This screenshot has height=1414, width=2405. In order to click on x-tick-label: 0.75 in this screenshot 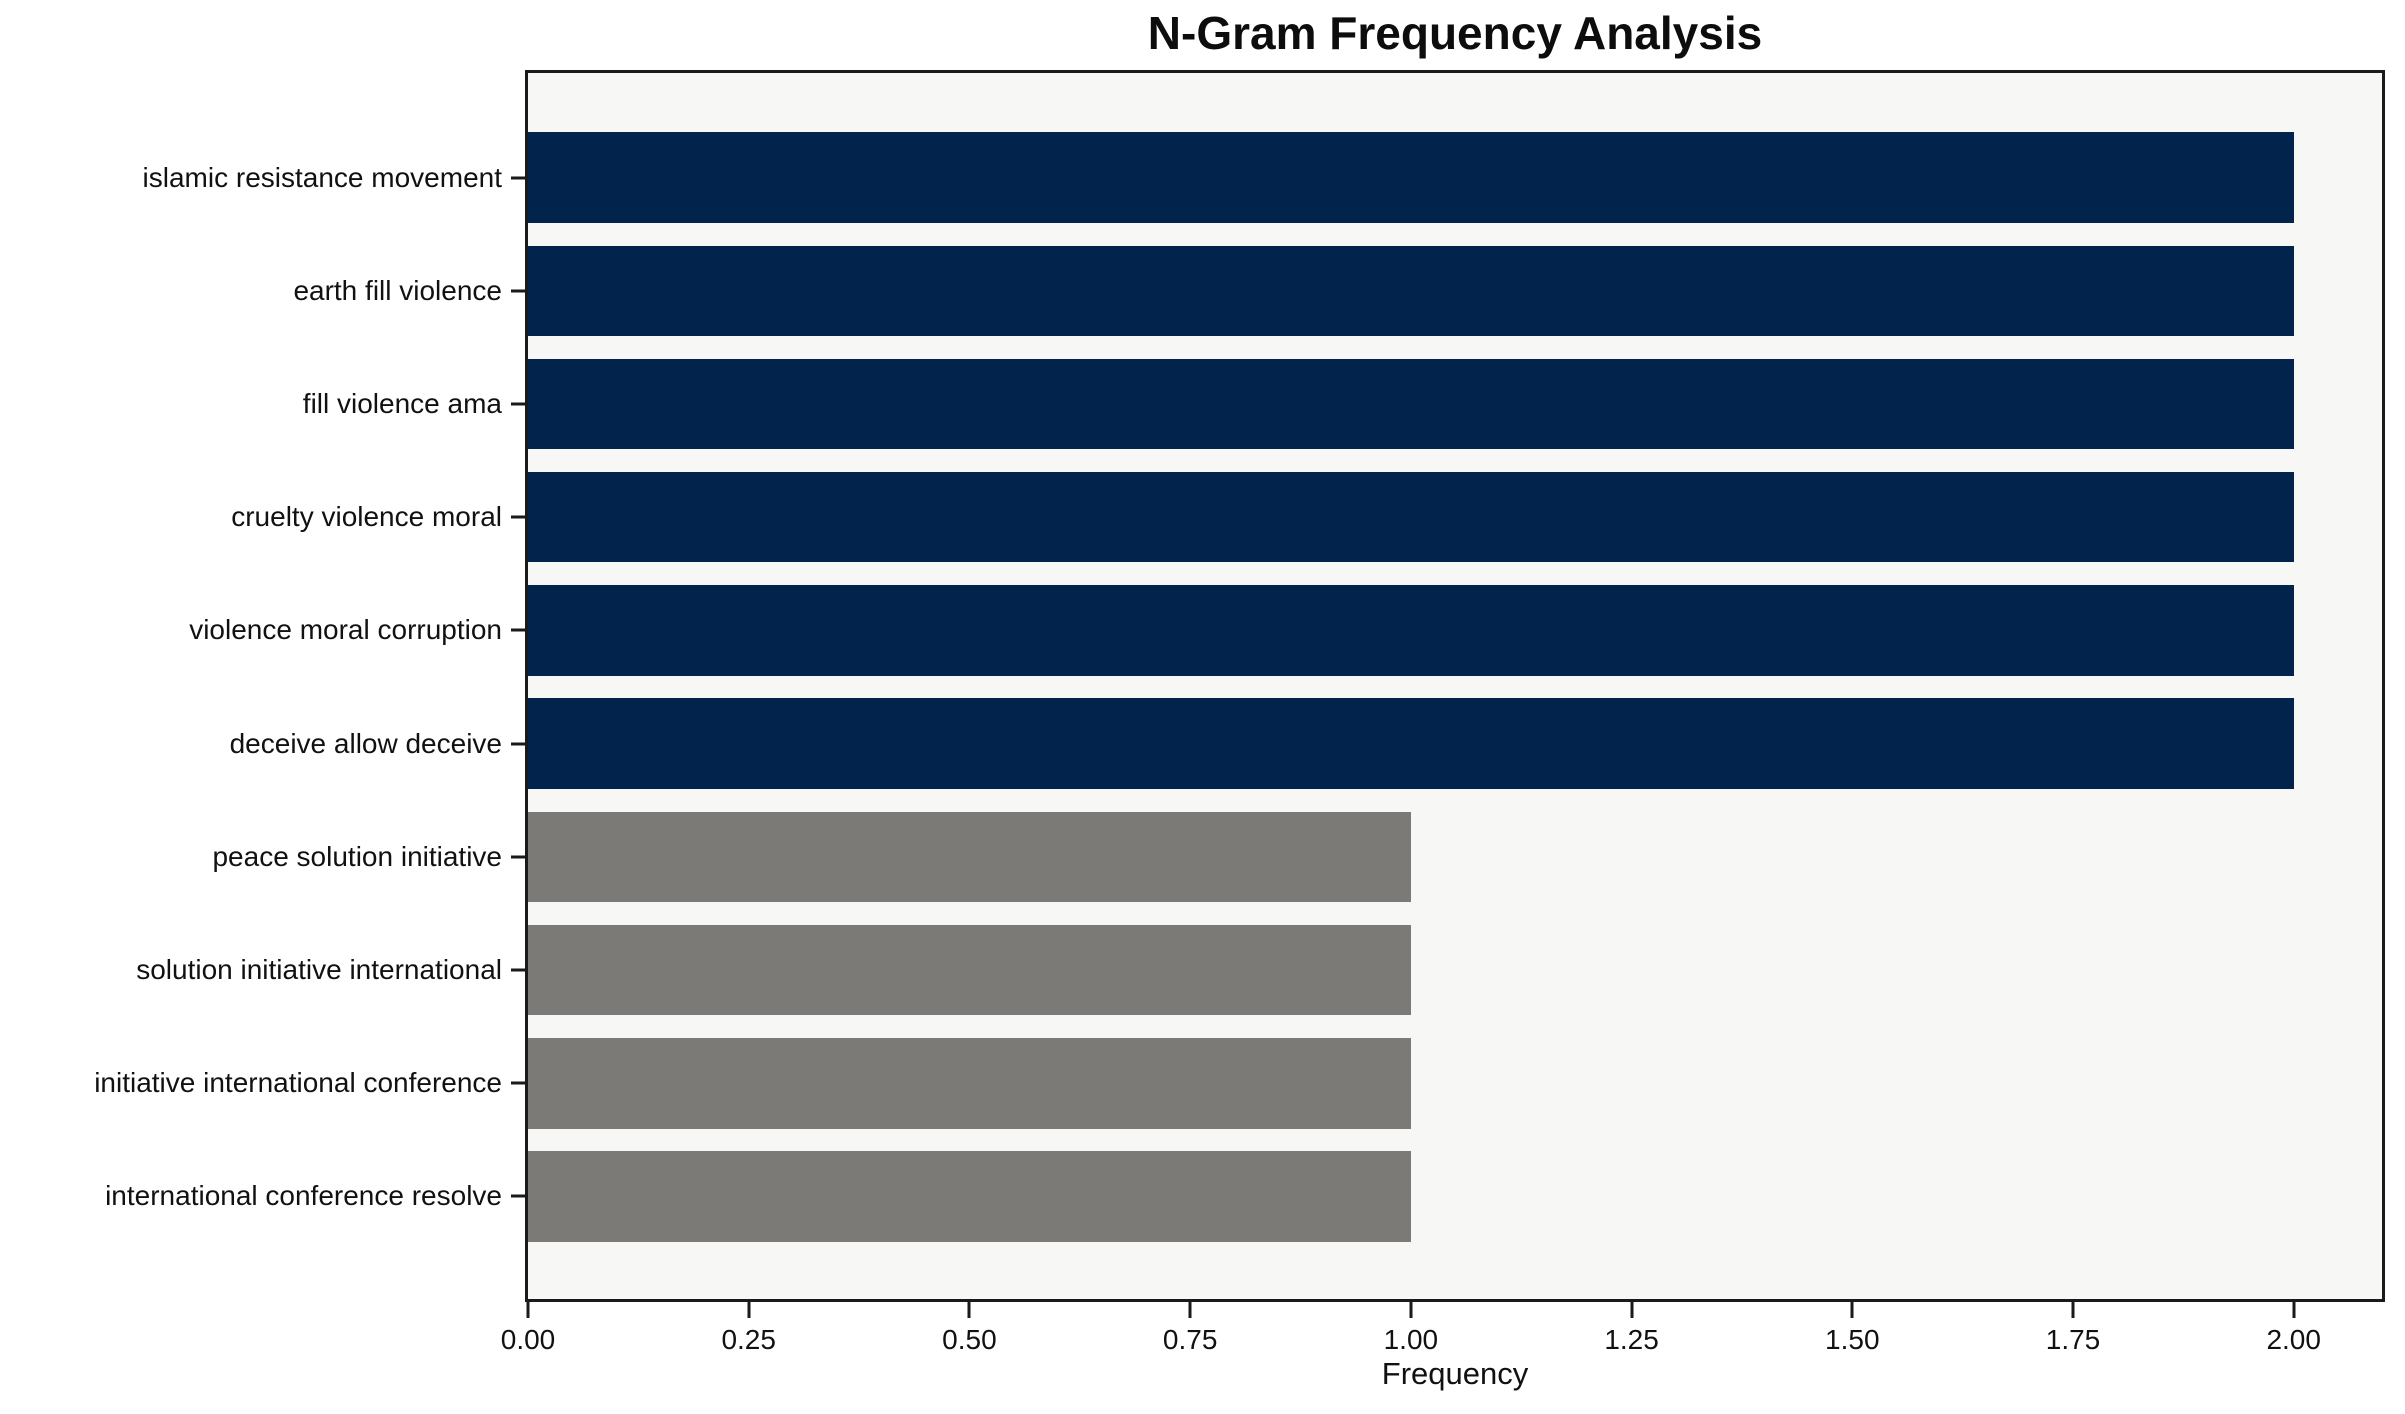, I will do `click(1190, 1339)`.